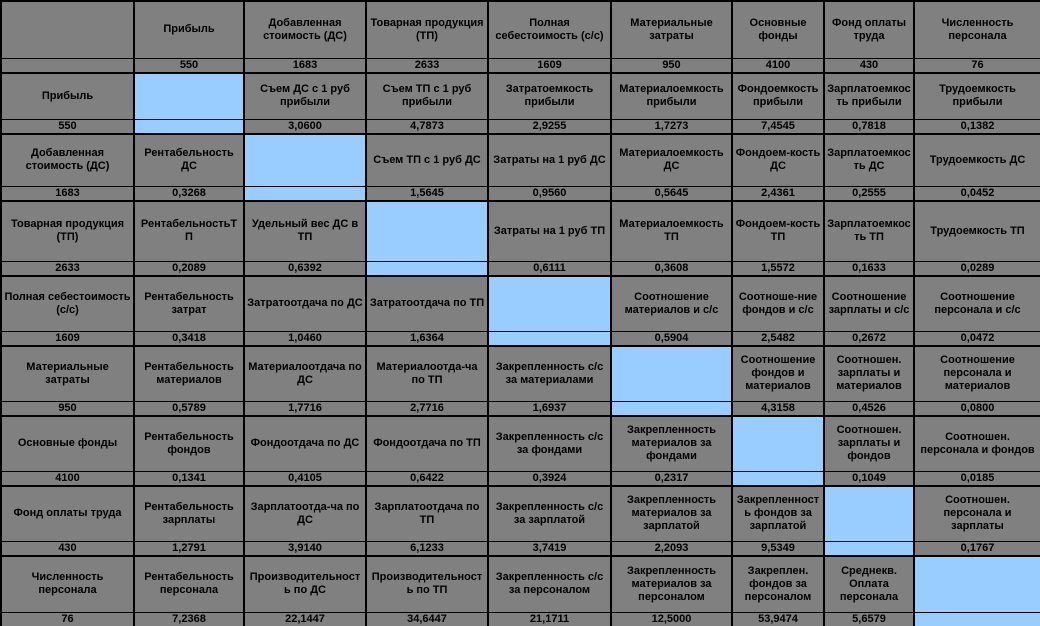 The width and height of the screenshot is (1040, 626). Describe the element at coordinates (189, 338) in the screenshot. I see `indicator-value-cell: 0,3418` at that location.